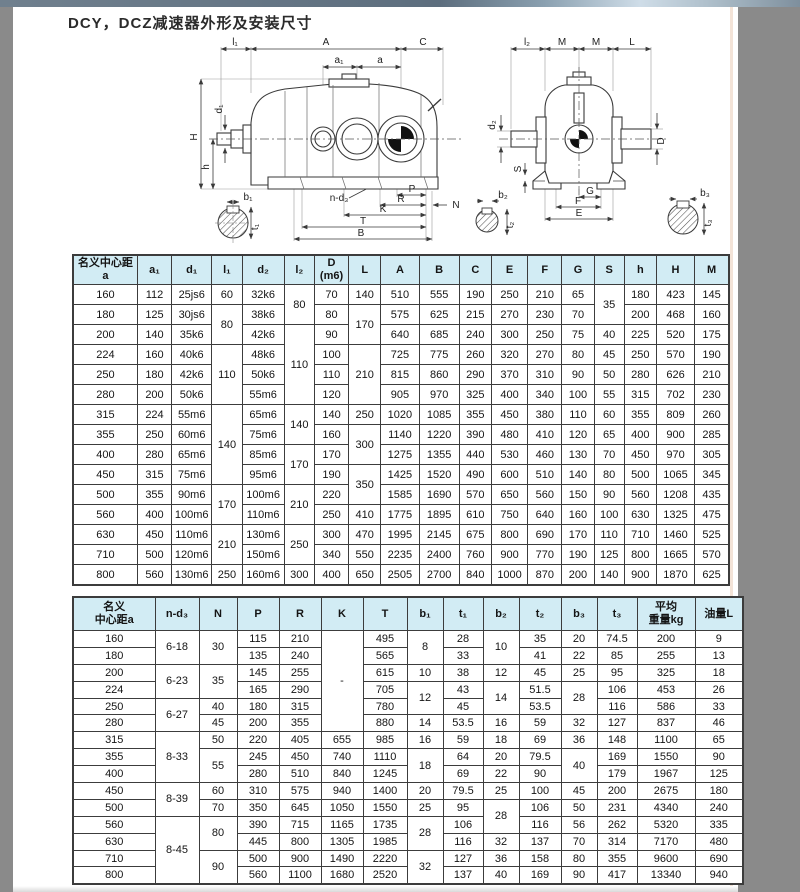  Describe the element at coordinates (640, 334) in the screenshot. I see `table-cell: 225` at that location.